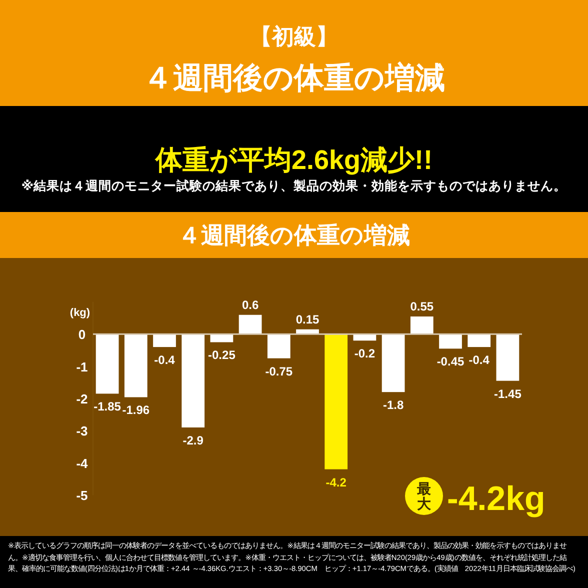 The height and width of the screenshot is (588, 588). What do you see at coordinates (496, 499) in the screenshot?
I see `annotation: -4.2kg` at bounding box center [496, 499].